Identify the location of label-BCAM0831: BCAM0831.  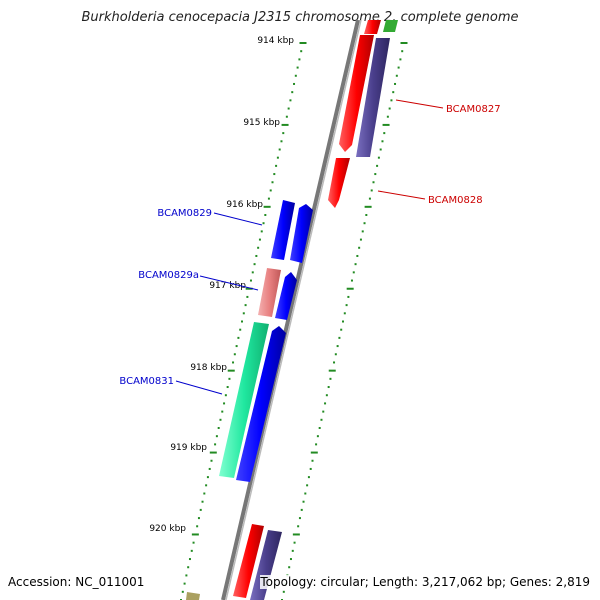
(146, 381).